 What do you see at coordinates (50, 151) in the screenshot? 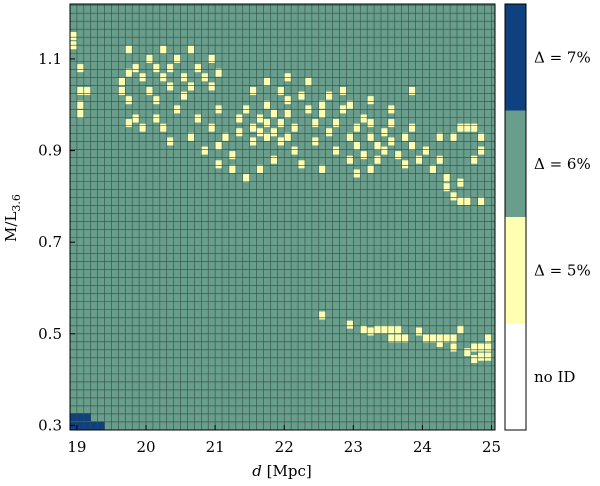
I see `y-tick-label: 0.9` at bounding box center [50, 151].